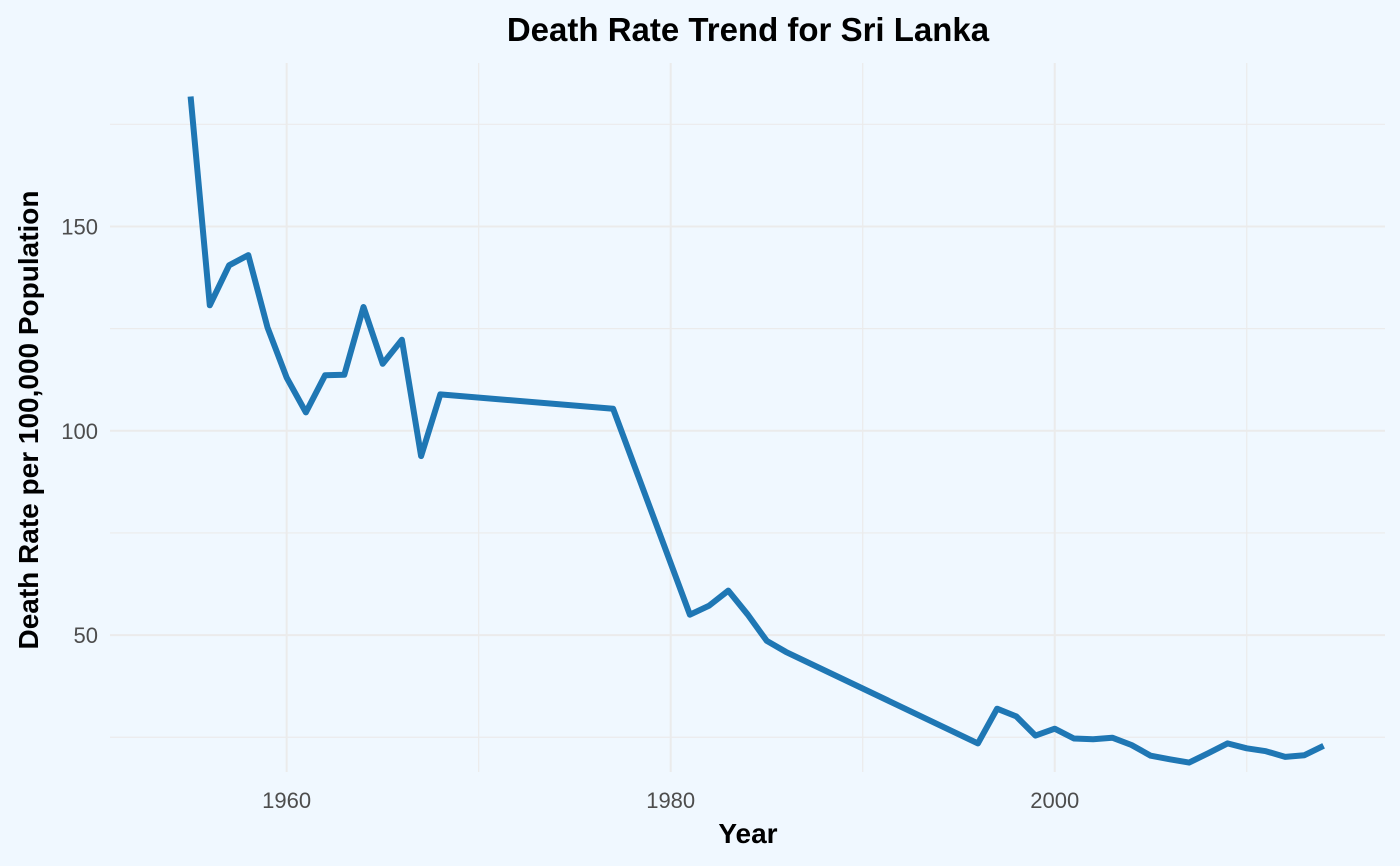 This screenshot has height=866, width=1400. Describe the element at coordinates (28, 419) in the screenshot. I see `y-axis-label: Death Rate per 100,000 Population` at that location.